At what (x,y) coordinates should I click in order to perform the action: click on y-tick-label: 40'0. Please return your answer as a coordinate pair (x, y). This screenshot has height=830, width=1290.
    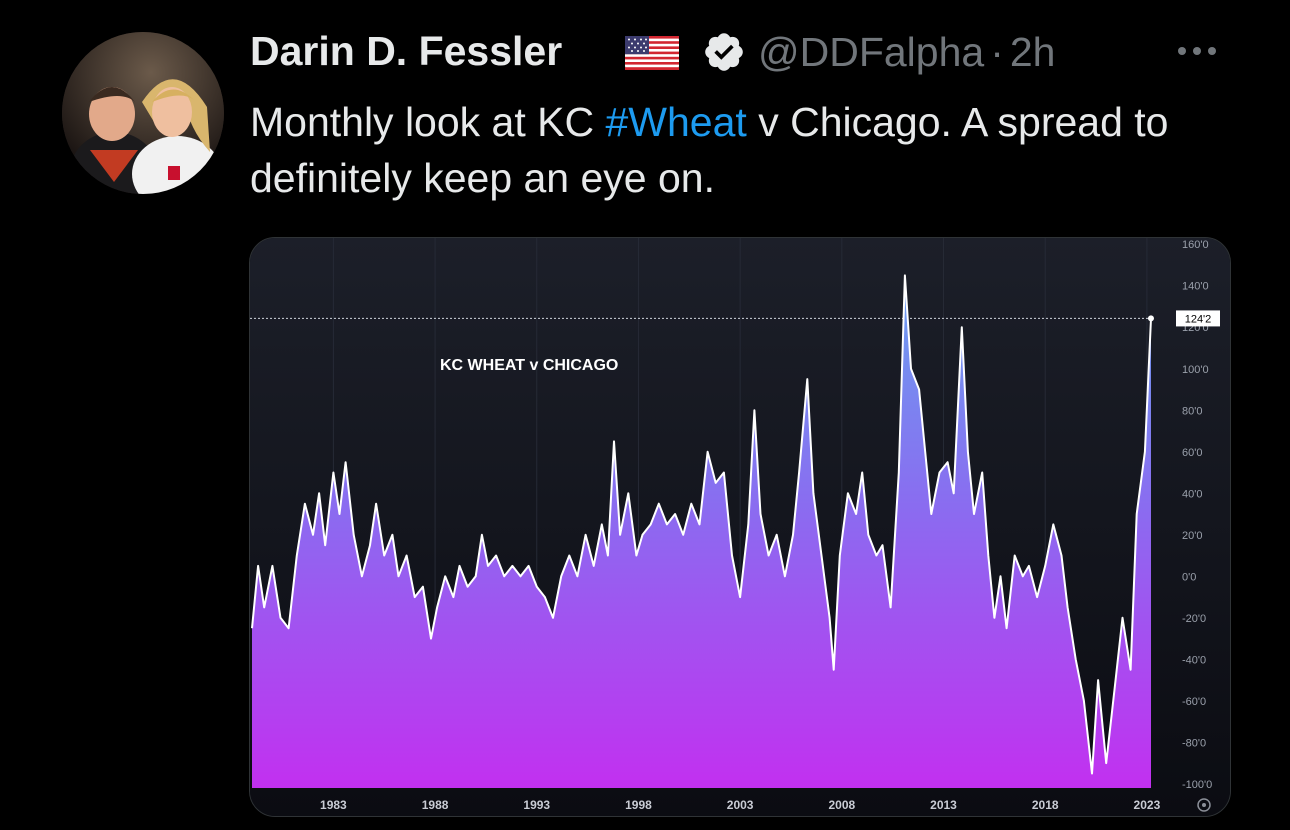
    Looking at the image, I should click on (1192, 494).